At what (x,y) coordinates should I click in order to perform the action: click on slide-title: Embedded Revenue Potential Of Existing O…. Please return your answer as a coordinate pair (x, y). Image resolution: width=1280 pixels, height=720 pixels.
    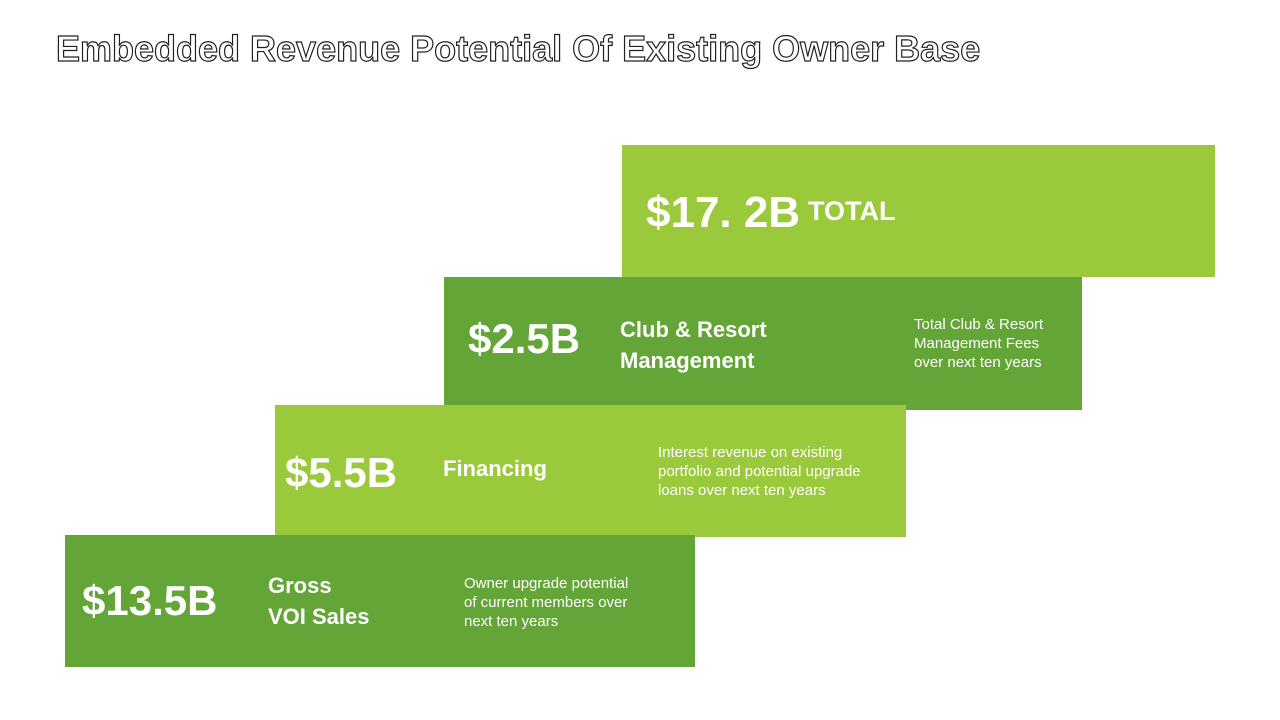
    Looking at the image, I should click on (518, 48).